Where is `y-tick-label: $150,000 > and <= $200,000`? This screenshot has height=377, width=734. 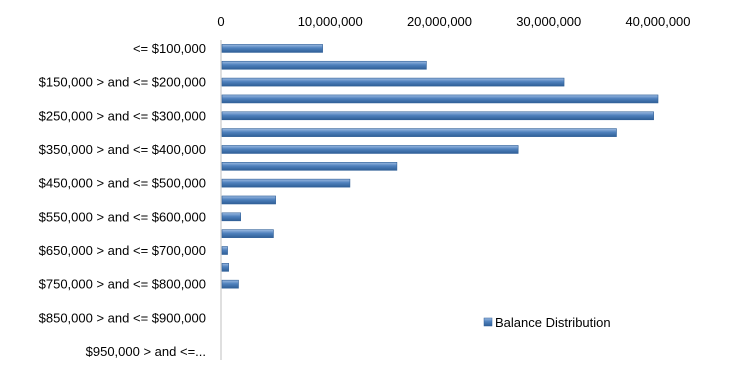 y-tick-label: $150,000 > and <= $200,000 is located at coordinates (122, 82).